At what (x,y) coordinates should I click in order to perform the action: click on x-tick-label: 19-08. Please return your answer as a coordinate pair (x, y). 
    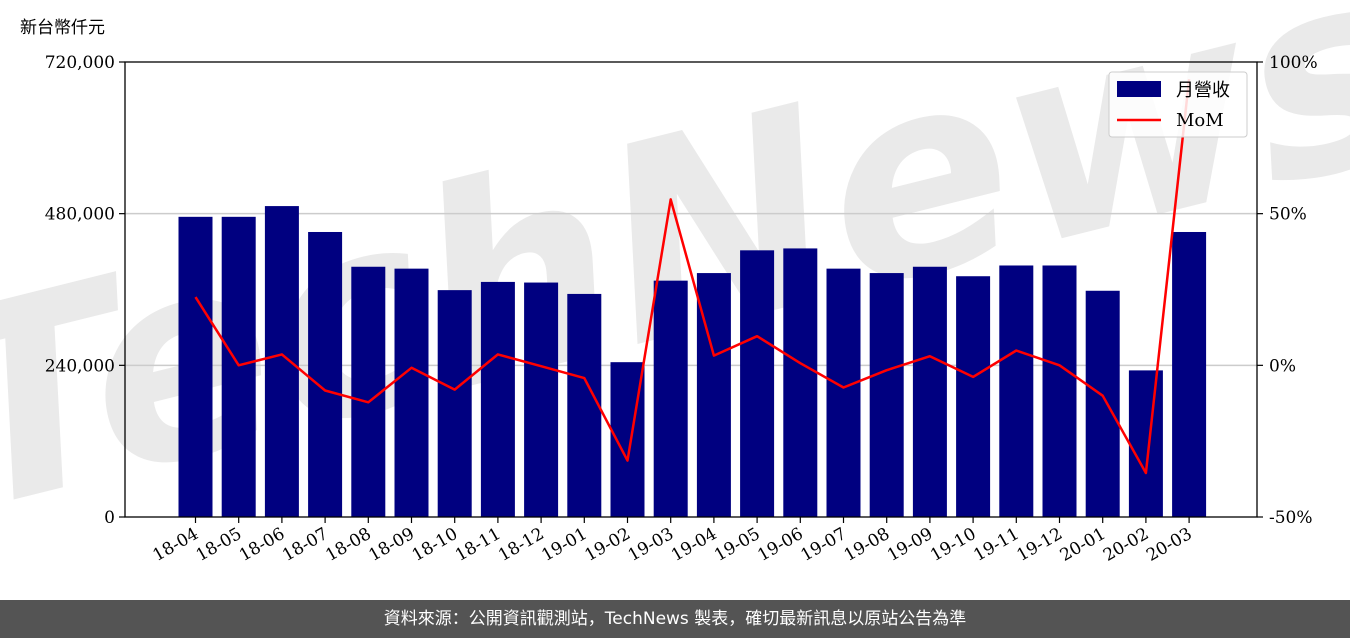
    Looking at the image, I should click on (867, 545).